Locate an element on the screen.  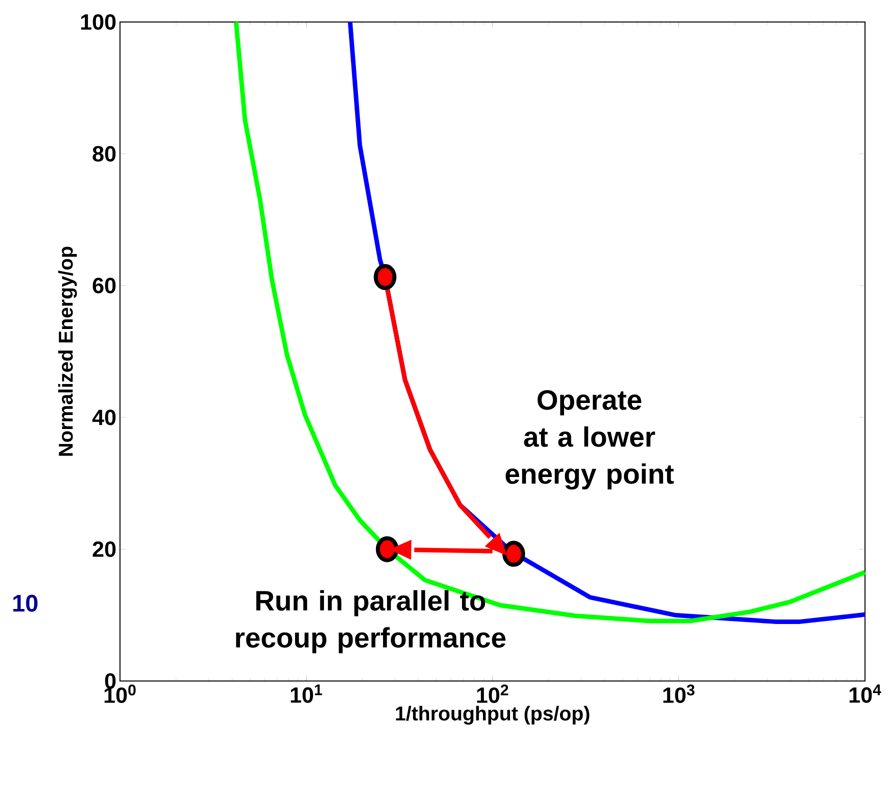
y-axis-title: Normalized Energy/op is located at coordinates (67, 351).